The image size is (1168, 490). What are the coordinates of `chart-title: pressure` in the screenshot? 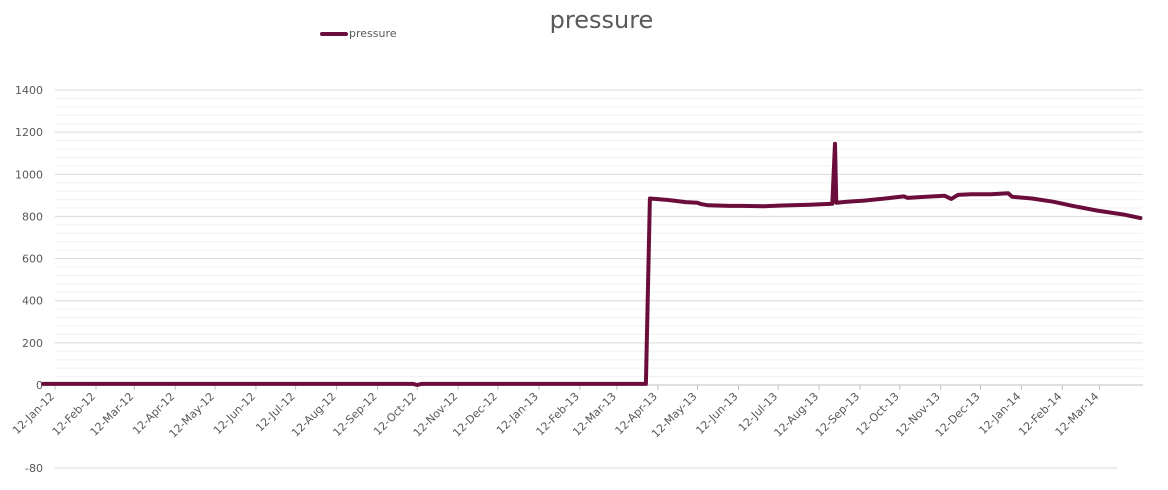 It's located at (601, 20).